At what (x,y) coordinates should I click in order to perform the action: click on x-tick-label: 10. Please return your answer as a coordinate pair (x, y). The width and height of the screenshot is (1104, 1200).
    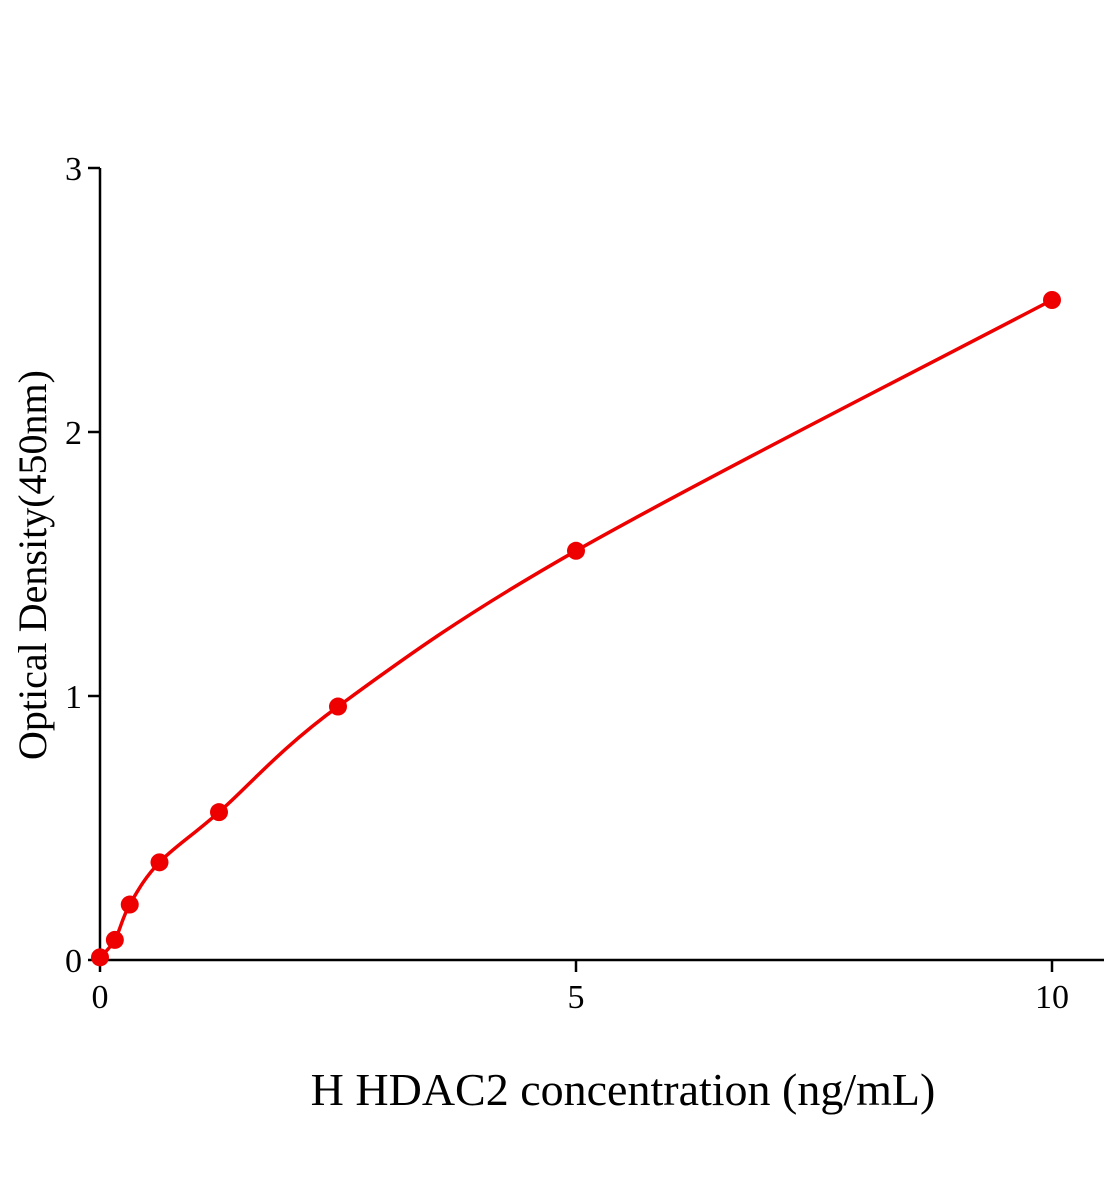
    Looking at the image, I should click on (1052, 997).